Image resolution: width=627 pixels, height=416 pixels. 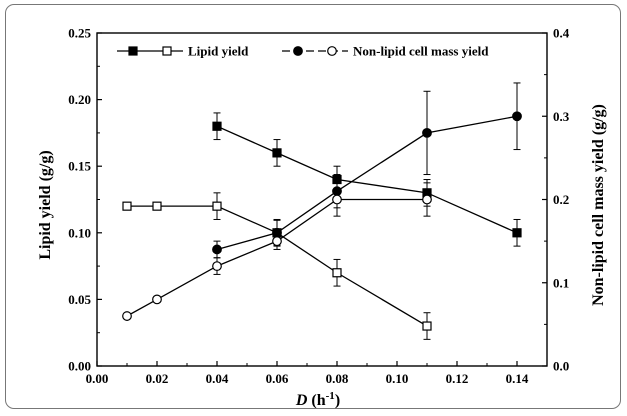 What do you see at coordinates (301, 400) in the screenshot?
I see `x-axis-title-var: D` at bounding box center [301, 400].